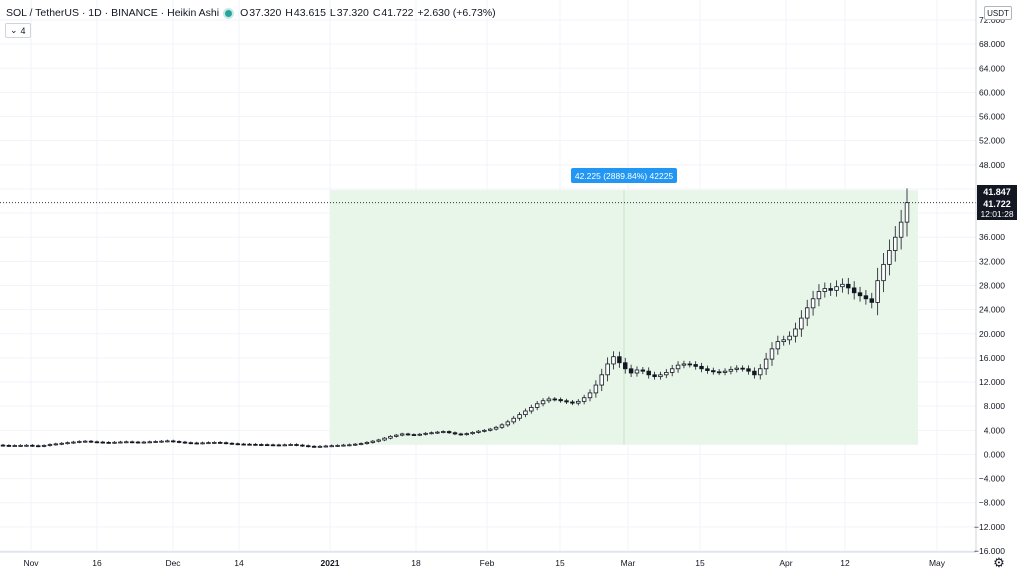 The image size is (1024, 580). I want to click on indicators-count: 4, so click(23, 30).